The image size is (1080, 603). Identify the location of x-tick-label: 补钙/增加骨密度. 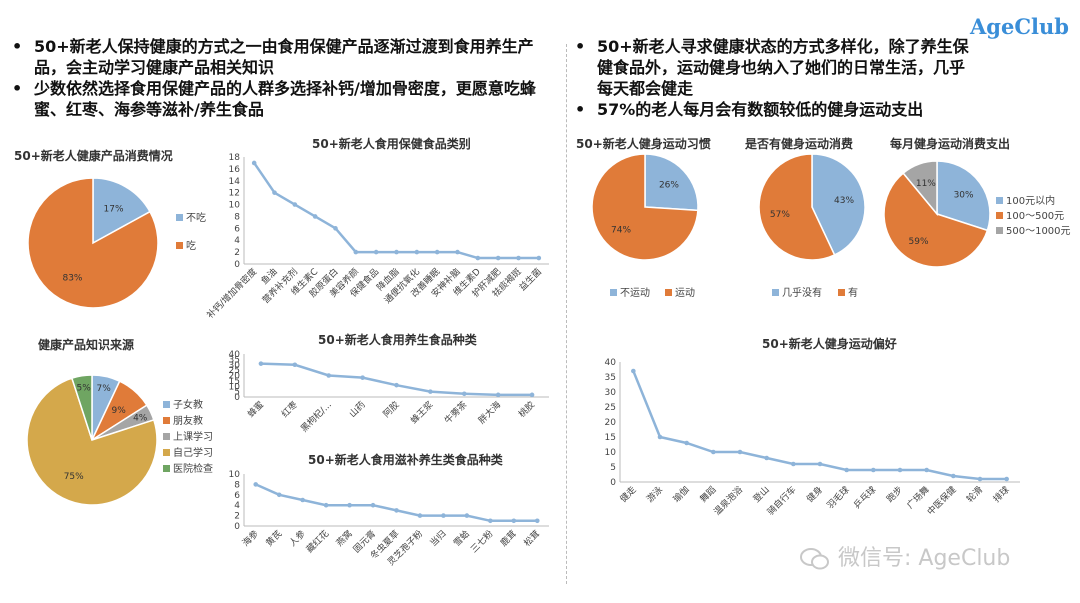
(231, 293).